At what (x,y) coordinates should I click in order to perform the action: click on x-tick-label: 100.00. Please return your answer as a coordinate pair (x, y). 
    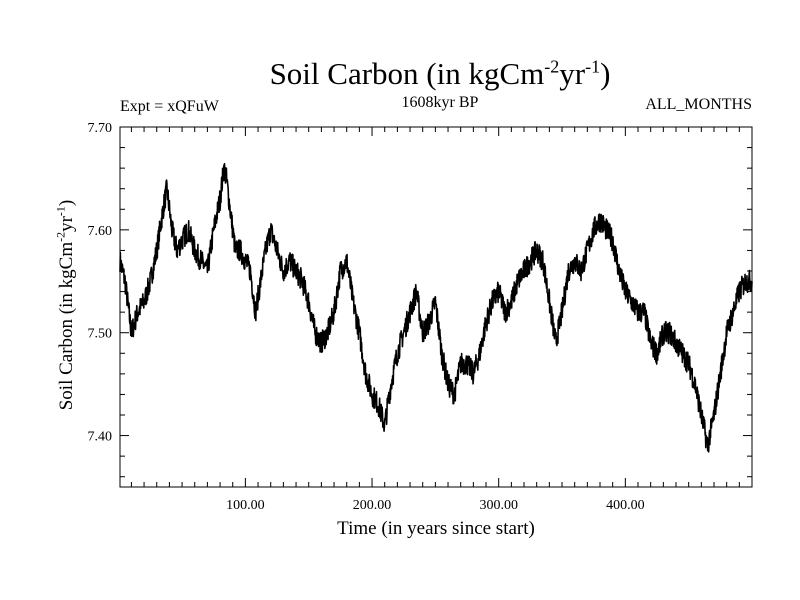
    Looking at the image, I should click on (245, 505).